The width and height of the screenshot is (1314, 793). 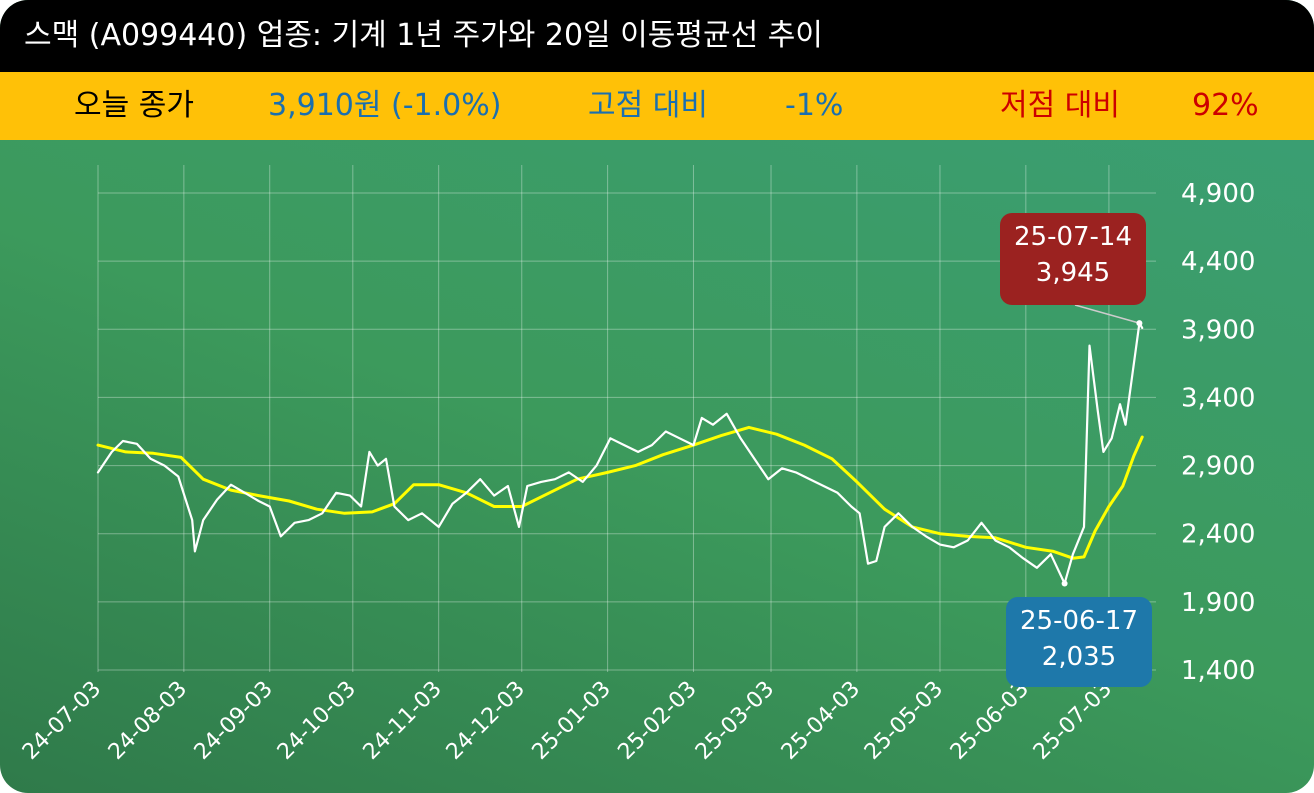 I want to click on high-callout: 25-07-14 3,945, so click(x=1073, y=259).